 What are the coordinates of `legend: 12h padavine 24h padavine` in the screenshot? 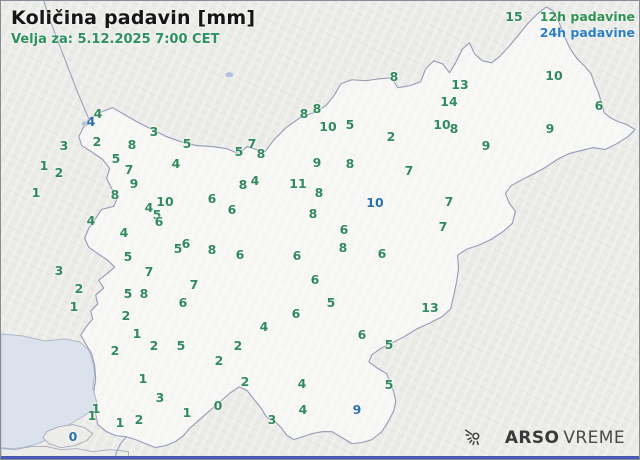 It's located at (587, 25).